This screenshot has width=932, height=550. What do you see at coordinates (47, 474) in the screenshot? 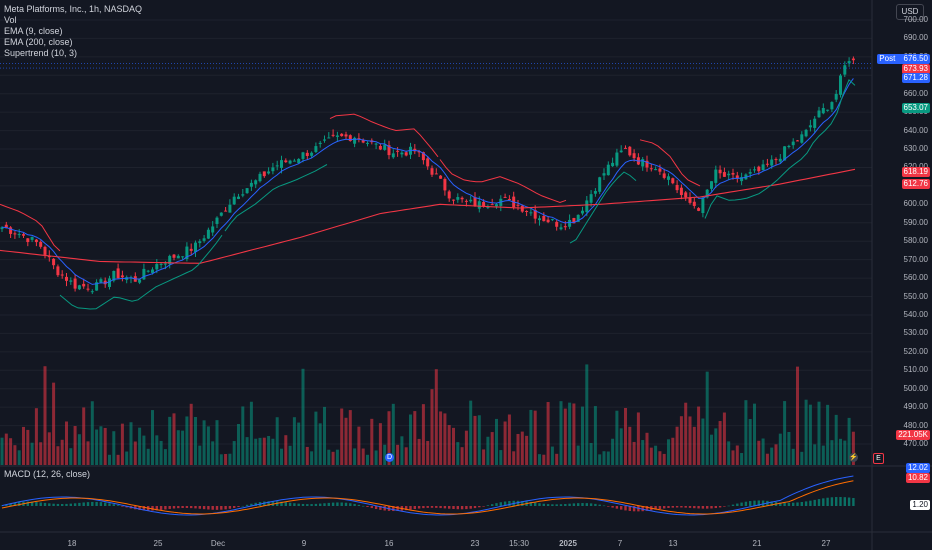
I see `macd-legend: MACD (12, 26, close)` at bounding box center [47, 474].